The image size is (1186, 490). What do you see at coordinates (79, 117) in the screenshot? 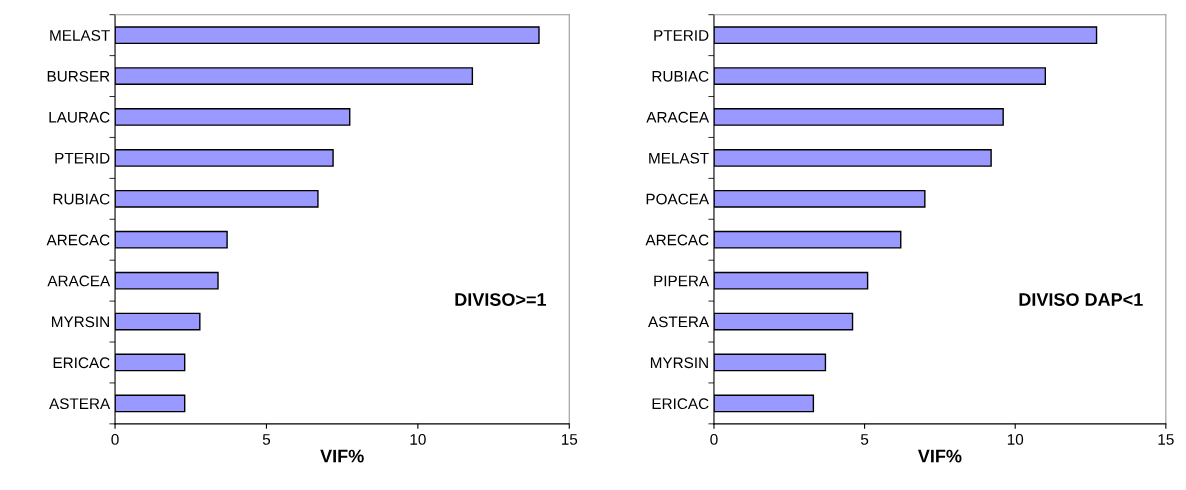
I see `y-tick-label: LAURAC` at bounding box center [79, 117].